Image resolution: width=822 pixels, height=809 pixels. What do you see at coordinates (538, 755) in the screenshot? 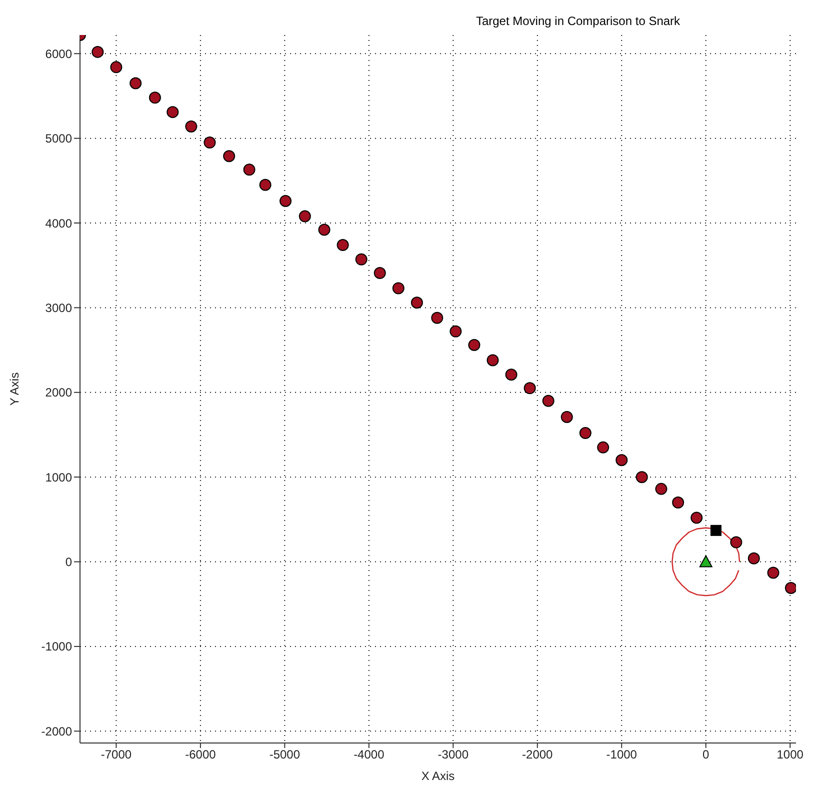
I see `x-tick-label: -2000` at bounding box center [538, 755].